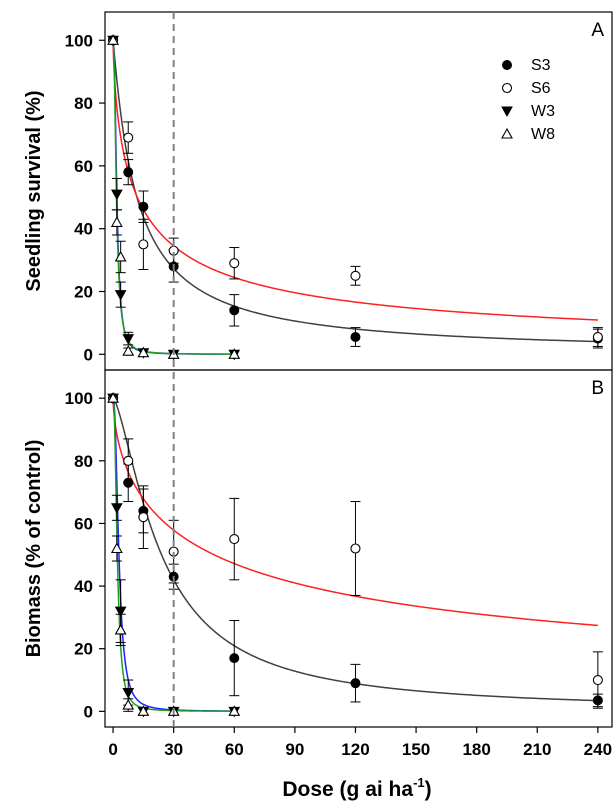 The width and height of the screenshot is (616, 809). What do you see at coordinates (507, 133) in the screenshot?
I see `legend-marker-w8` at bounding box center [507, 133].